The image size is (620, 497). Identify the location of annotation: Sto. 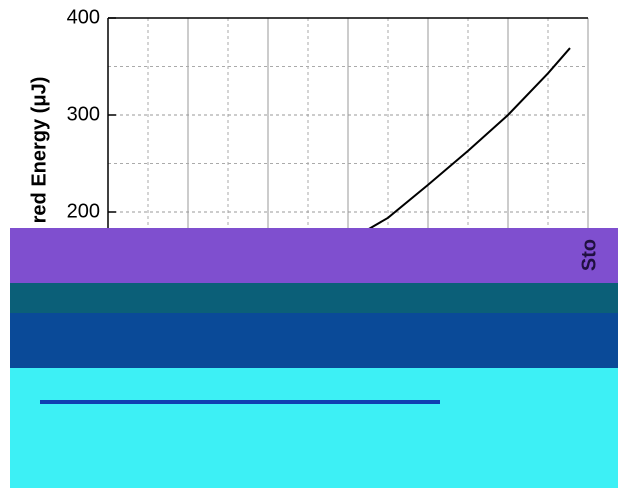
(589, 255).